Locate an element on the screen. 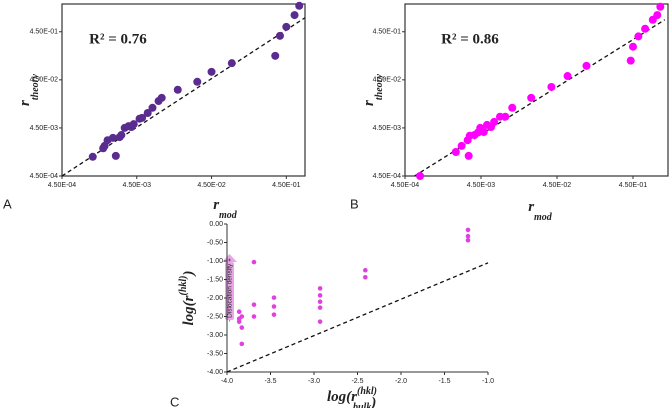  x-tick-label: -4.0 is located at coordinates (227, 381).